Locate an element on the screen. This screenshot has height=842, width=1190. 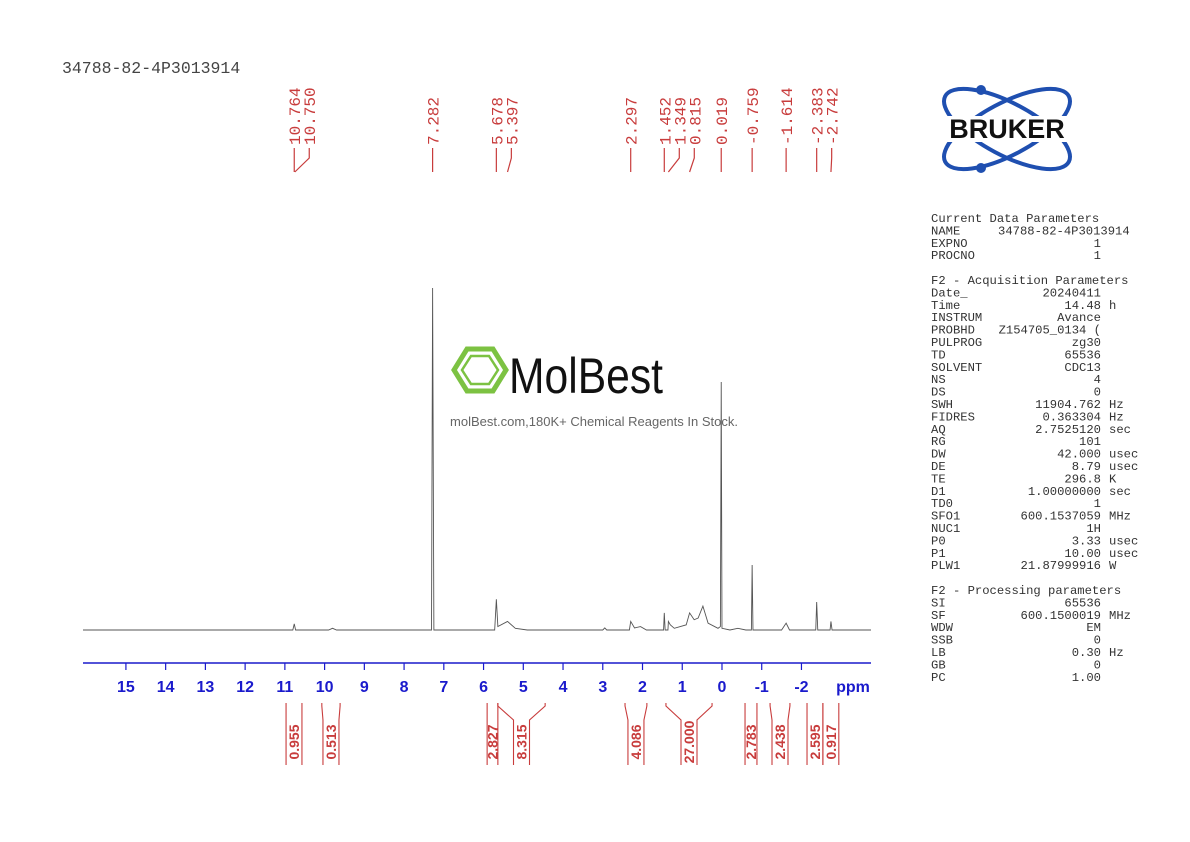
parameter-value: 8.79 is located at coordinates (1086, 467).